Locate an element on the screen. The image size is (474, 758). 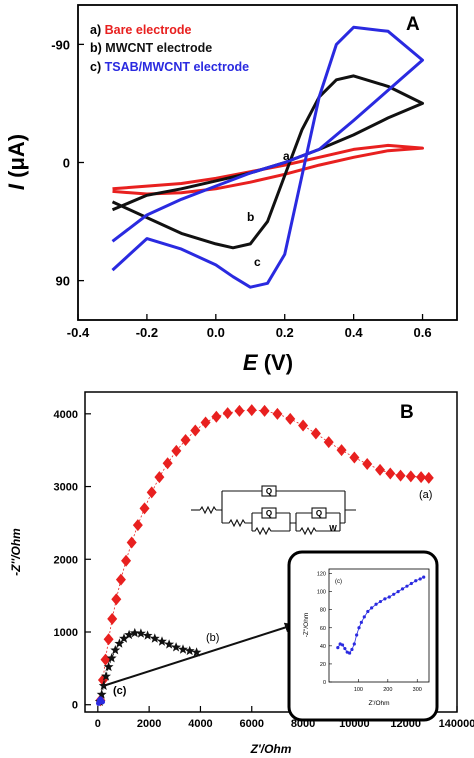
panel-b-x-tick-label: 0 is located at coordinates (98, 724).